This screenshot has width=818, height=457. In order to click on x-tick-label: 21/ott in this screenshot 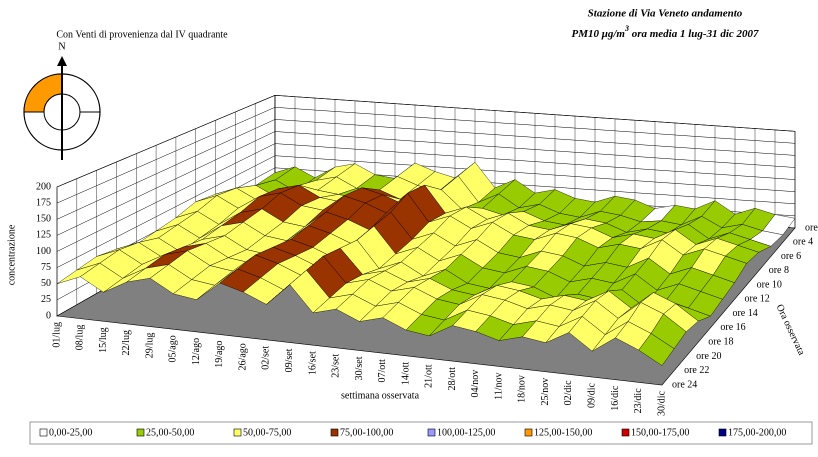, I will do `click(429, 376)`.